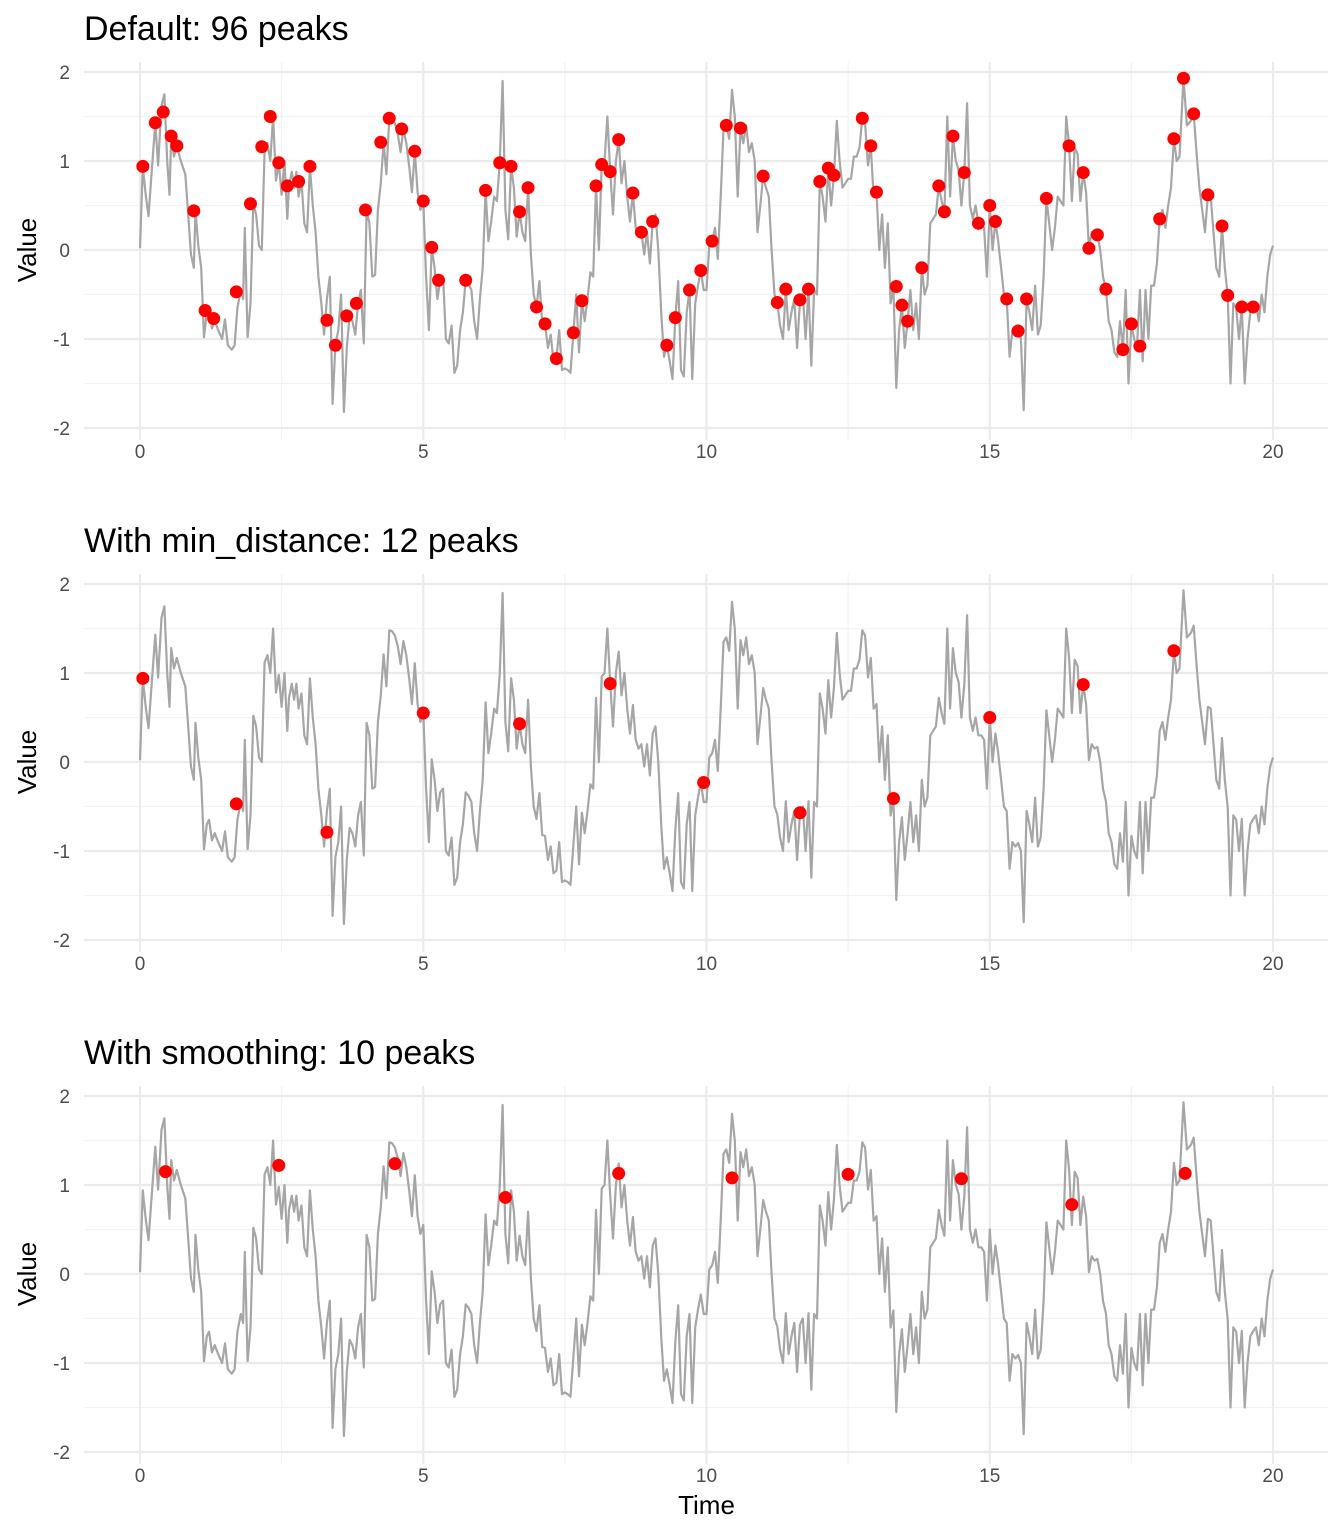 This screenshot has height=1536, width=1344. What do you see at coordinates (706, 1505) in the screenshot?
I see `x-axis-label: Time` at bounding box center [706, 1505].